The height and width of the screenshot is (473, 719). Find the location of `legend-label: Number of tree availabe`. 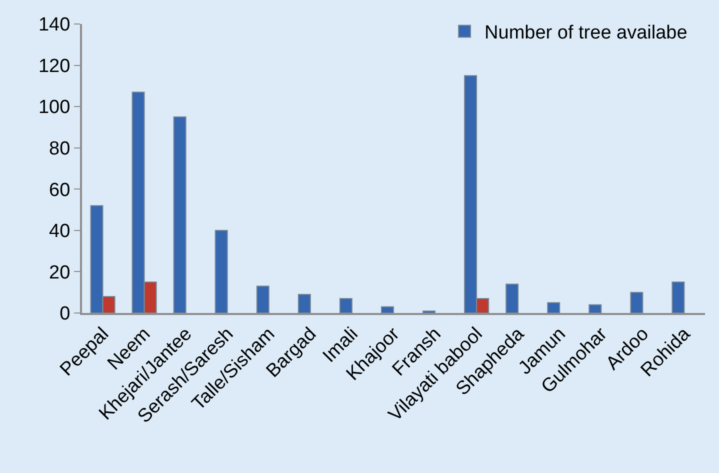

legend-label: Number of tree availabe is located at coordinates (586, 33).